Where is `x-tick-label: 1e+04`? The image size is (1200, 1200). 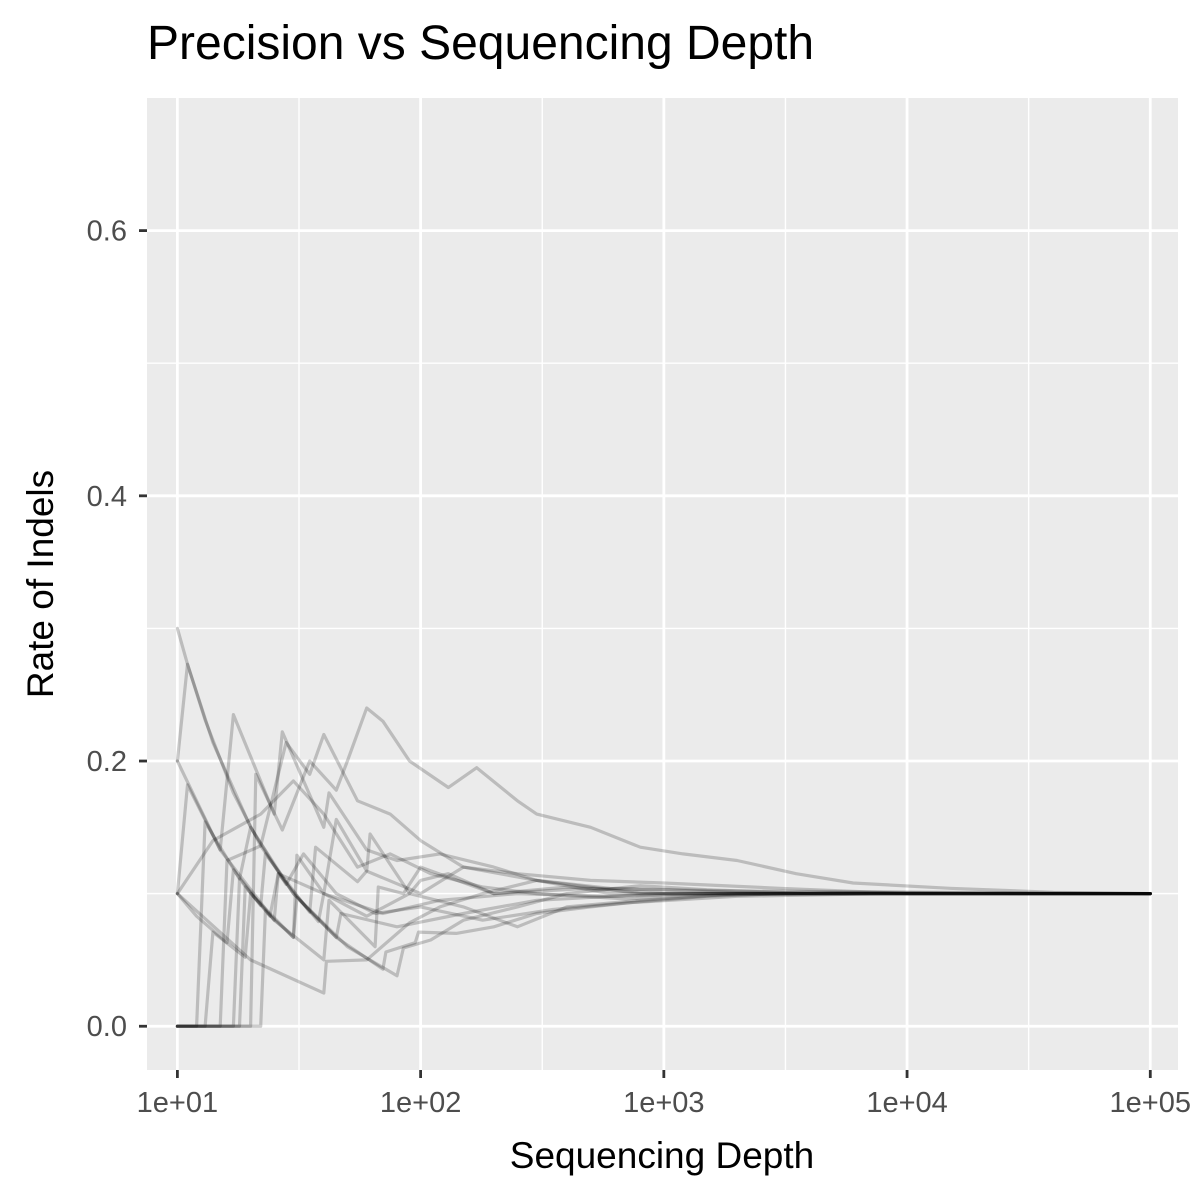
x-tick-label: 1e+04 is located at coordinates (906, 1103).